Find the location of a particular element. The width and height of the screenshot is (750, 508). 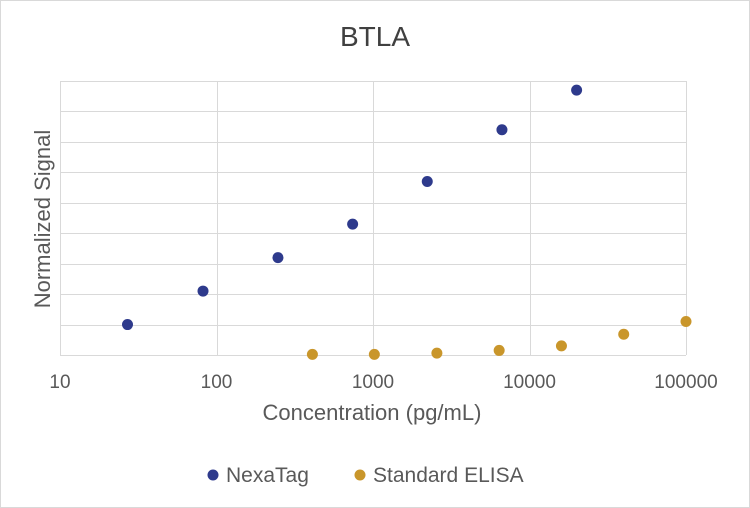

y-axis-title: Normalized Signal is located at coordinates (42, 219).